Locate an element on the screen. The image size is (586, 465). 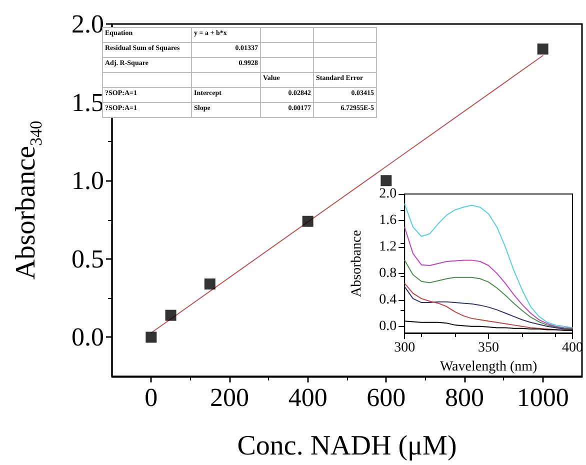
y-tick-label: 0.8 is located at coordinates (388, 273).